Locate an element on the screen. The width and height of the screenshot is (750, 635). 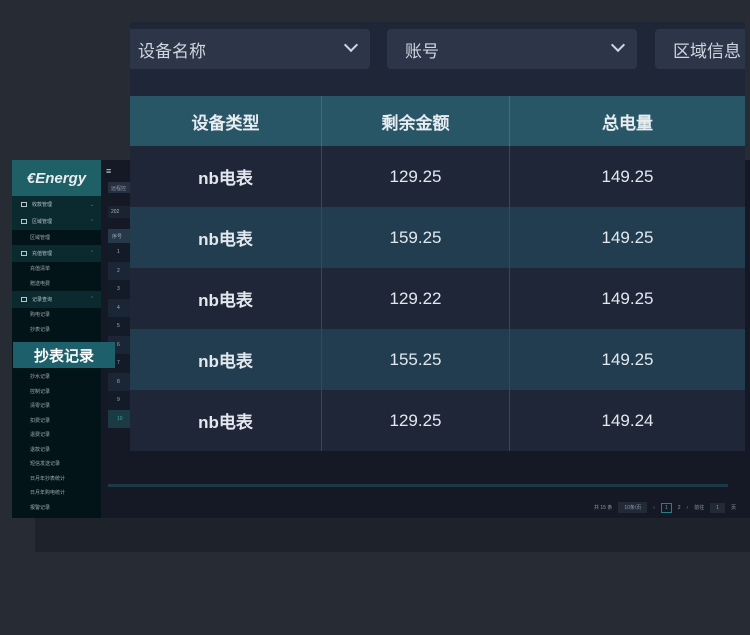
index-cell: 4 is located at coordinates (120, 307).